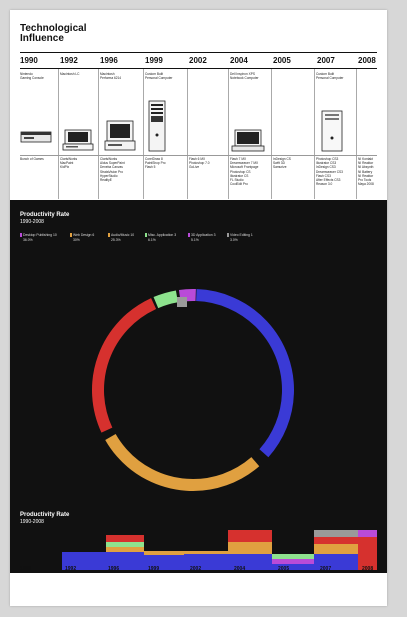 This screenshot has width=407, height=617. I want to click on bottom-year-1992: 1992, so click(71, 569).